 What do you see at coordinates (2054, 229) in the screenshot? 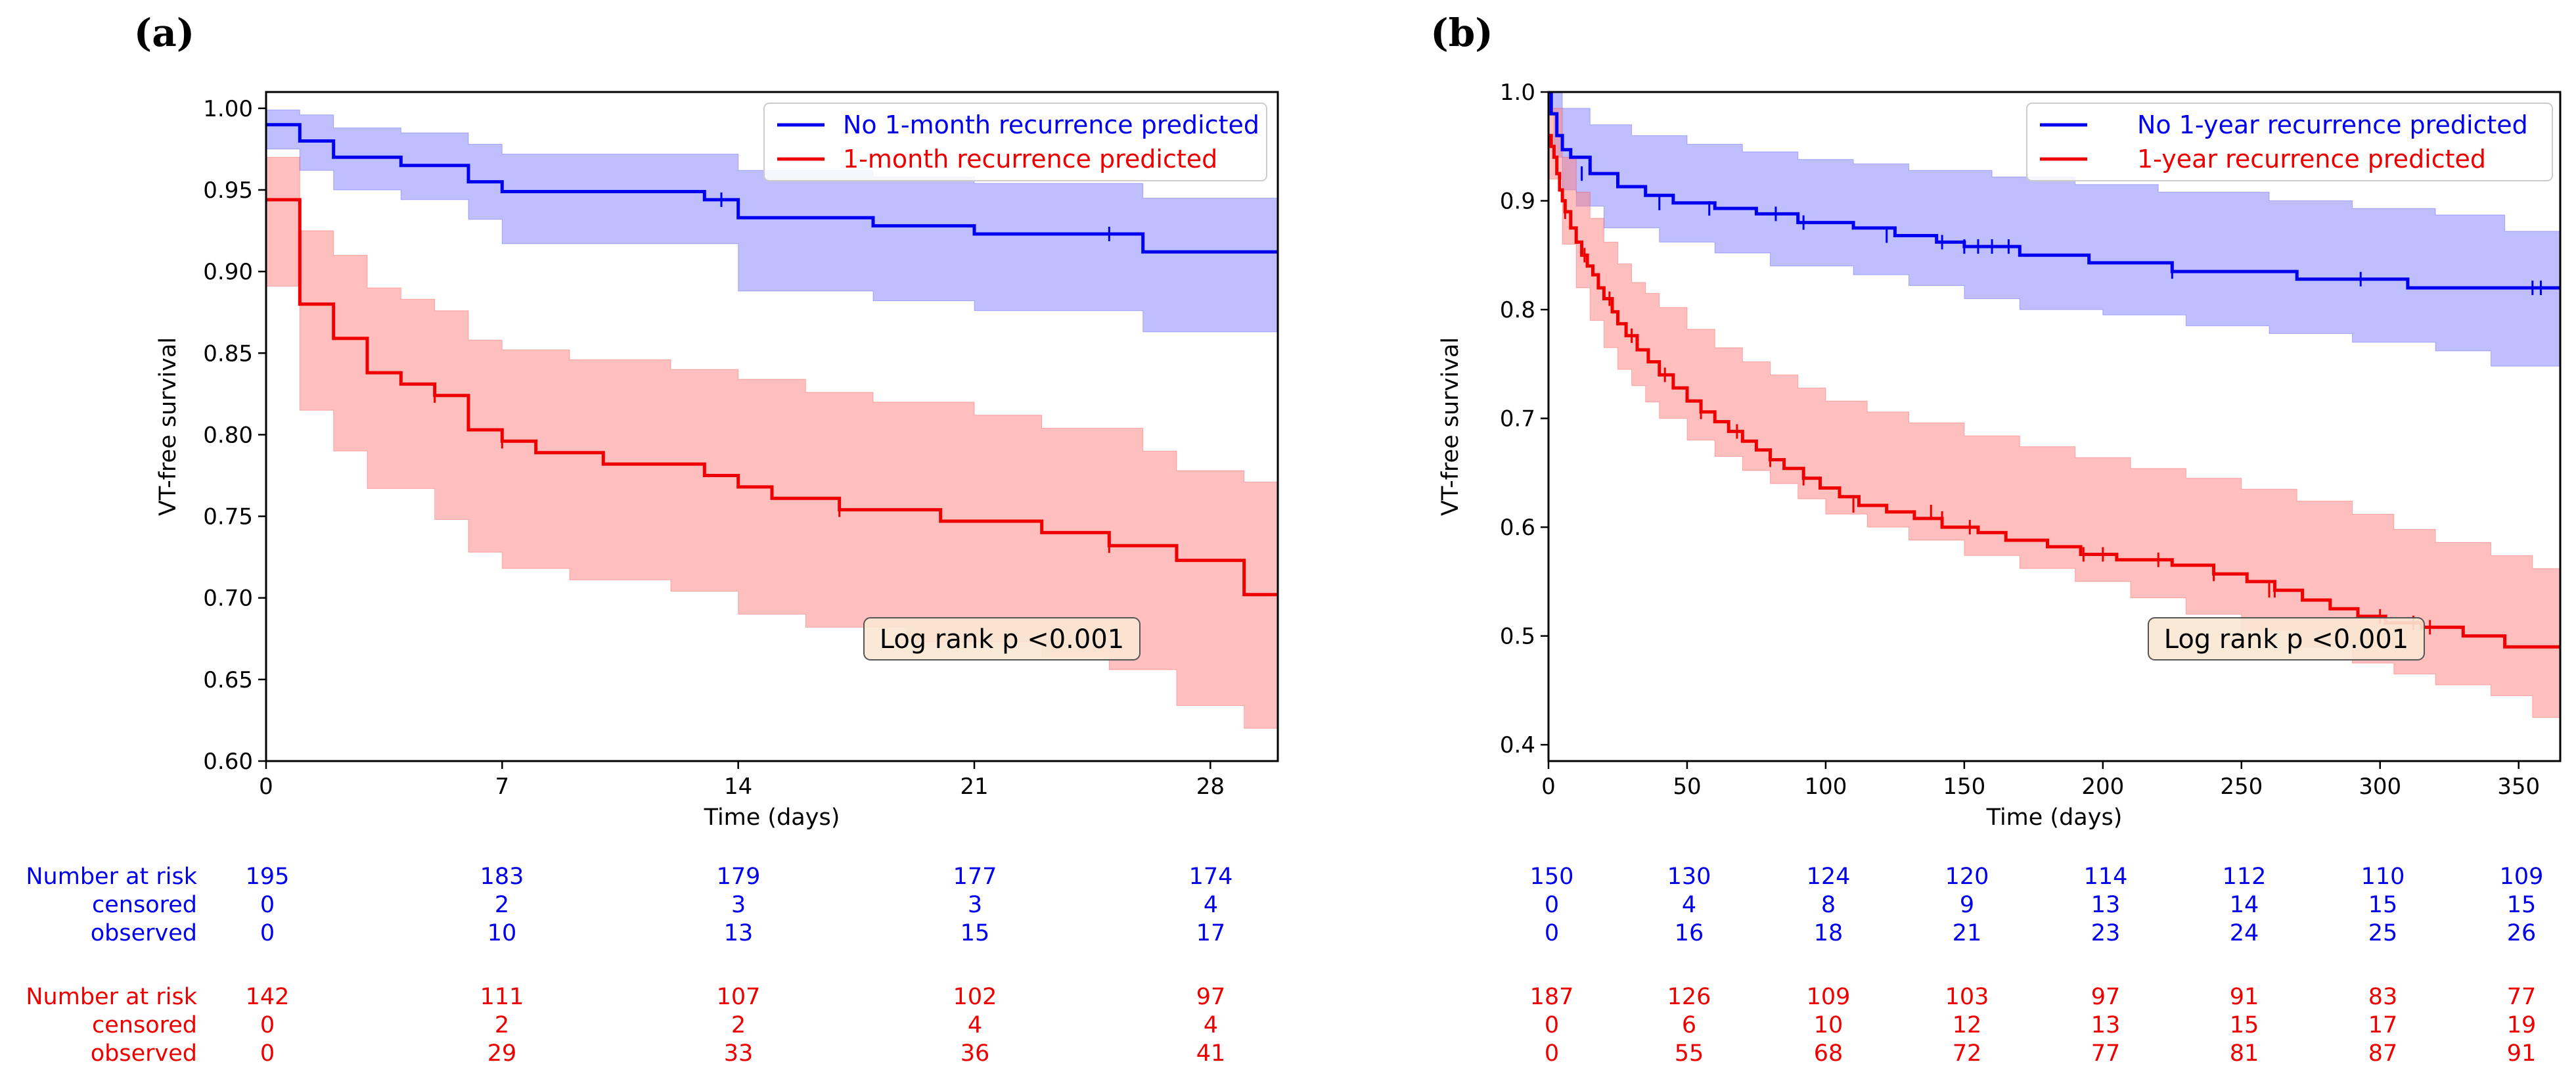
I see `ci-band-no-recurrence` at bounding box center [2054, 229].